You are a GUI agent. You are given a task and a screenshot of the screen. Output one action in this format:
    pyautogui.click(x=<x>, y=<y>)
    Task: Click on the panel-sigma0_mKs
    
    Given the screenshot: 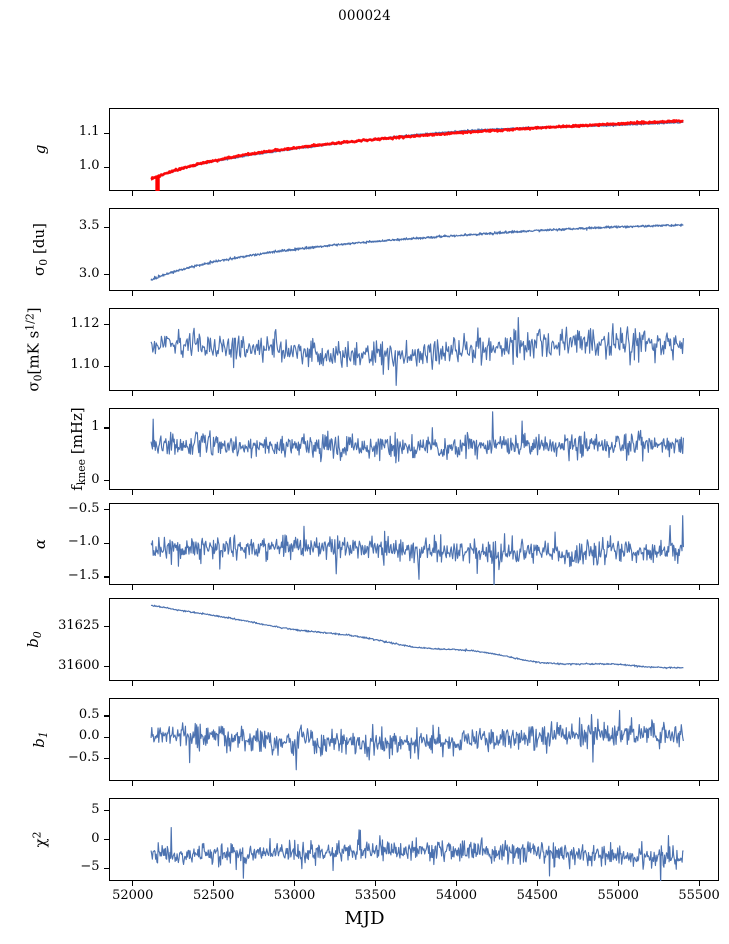 What is the action you would take?
    pyautogui.click(x=413, y=349)
    